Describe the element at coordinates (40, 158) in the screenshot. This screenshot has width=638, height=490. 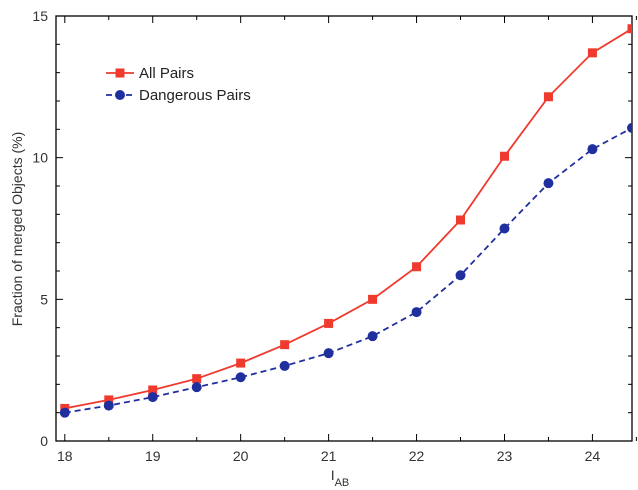
I see `y-tick-label: 10` at that location.